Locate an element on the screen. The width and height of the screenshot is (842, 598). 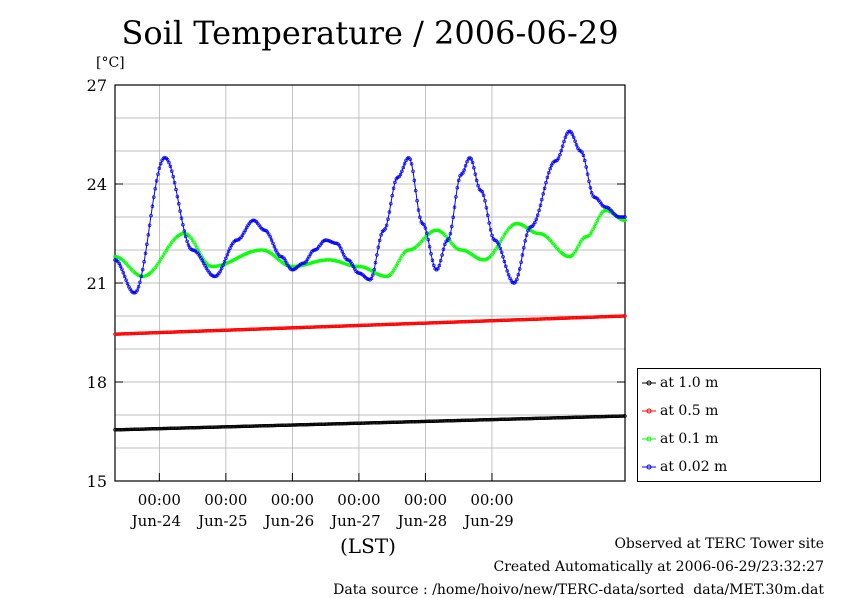
legend-item: at 0.02 m is located at coordinates (684, 467).